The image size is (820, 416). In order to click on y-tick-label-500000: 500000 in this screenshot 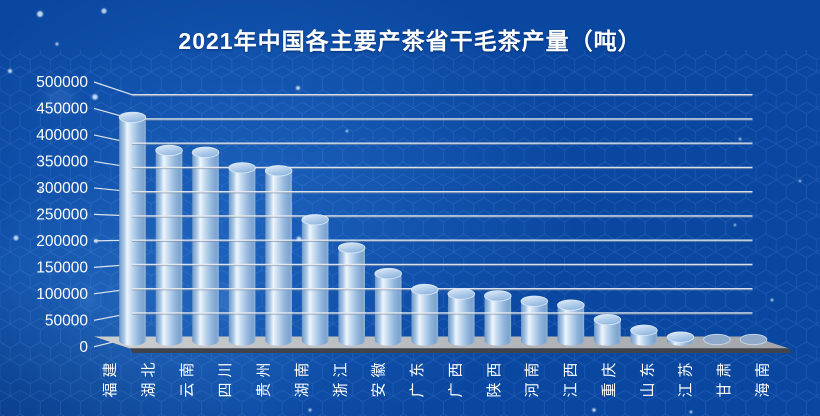, I will do `click(62, 82)`.